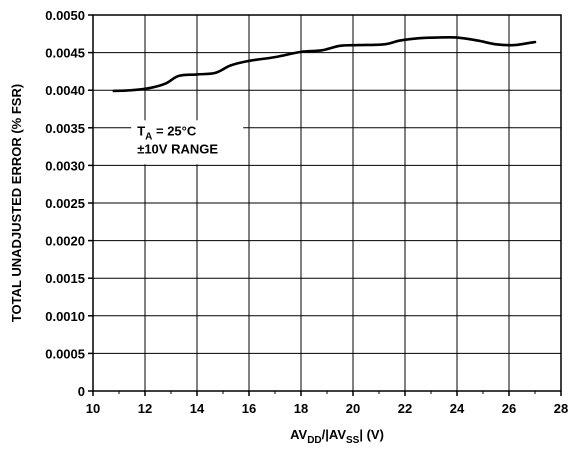  Describe the element at coordinates (561, 408) in the screenshot. I see `x-tick-label-9: 28` at that location.